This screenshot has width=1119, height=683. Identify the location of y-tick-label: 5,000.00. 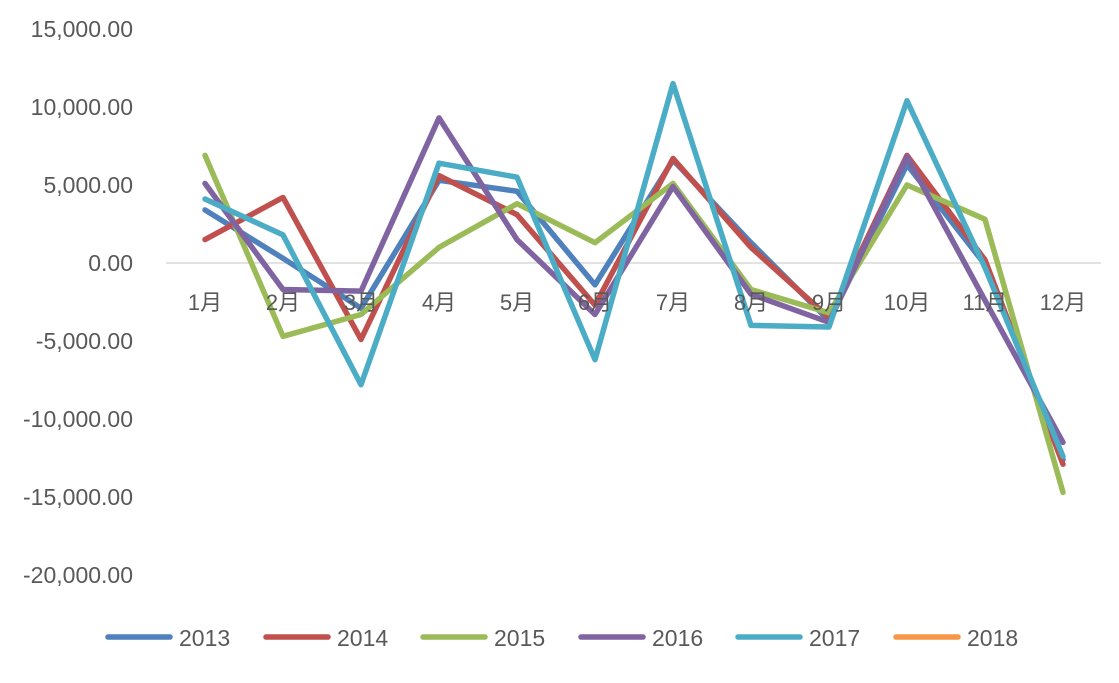
(88, 185).